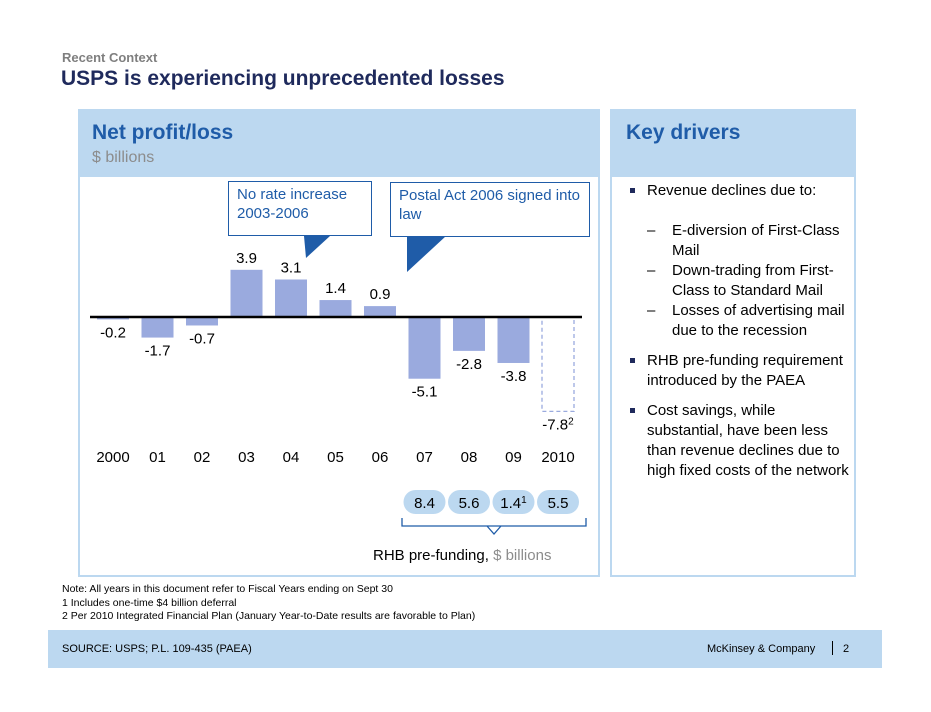 This screenshot has height=712, width=931. What do you see at coordinates (202, 457) in the screenshot?
I see `category-label-02: 02` at bounding box center [202, 457].